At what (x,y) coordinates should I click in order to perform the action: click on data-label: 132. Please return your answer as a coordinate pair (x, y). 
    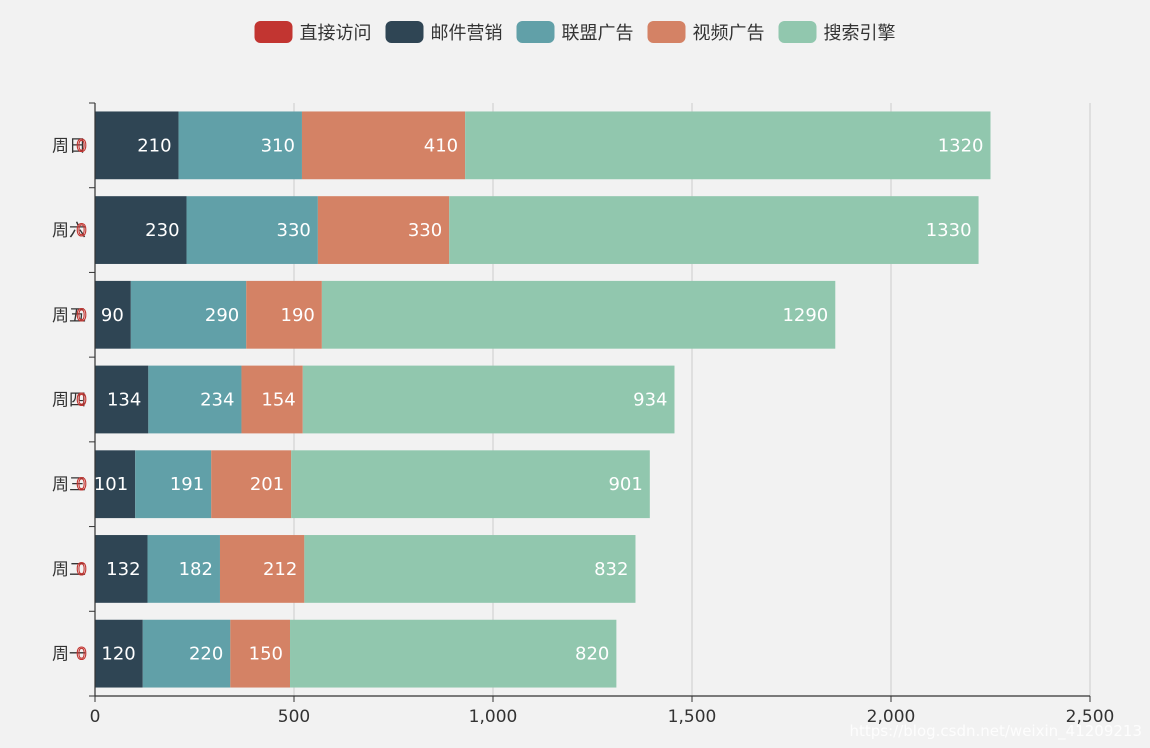
    Looking at the image, I should click on (123, 569).